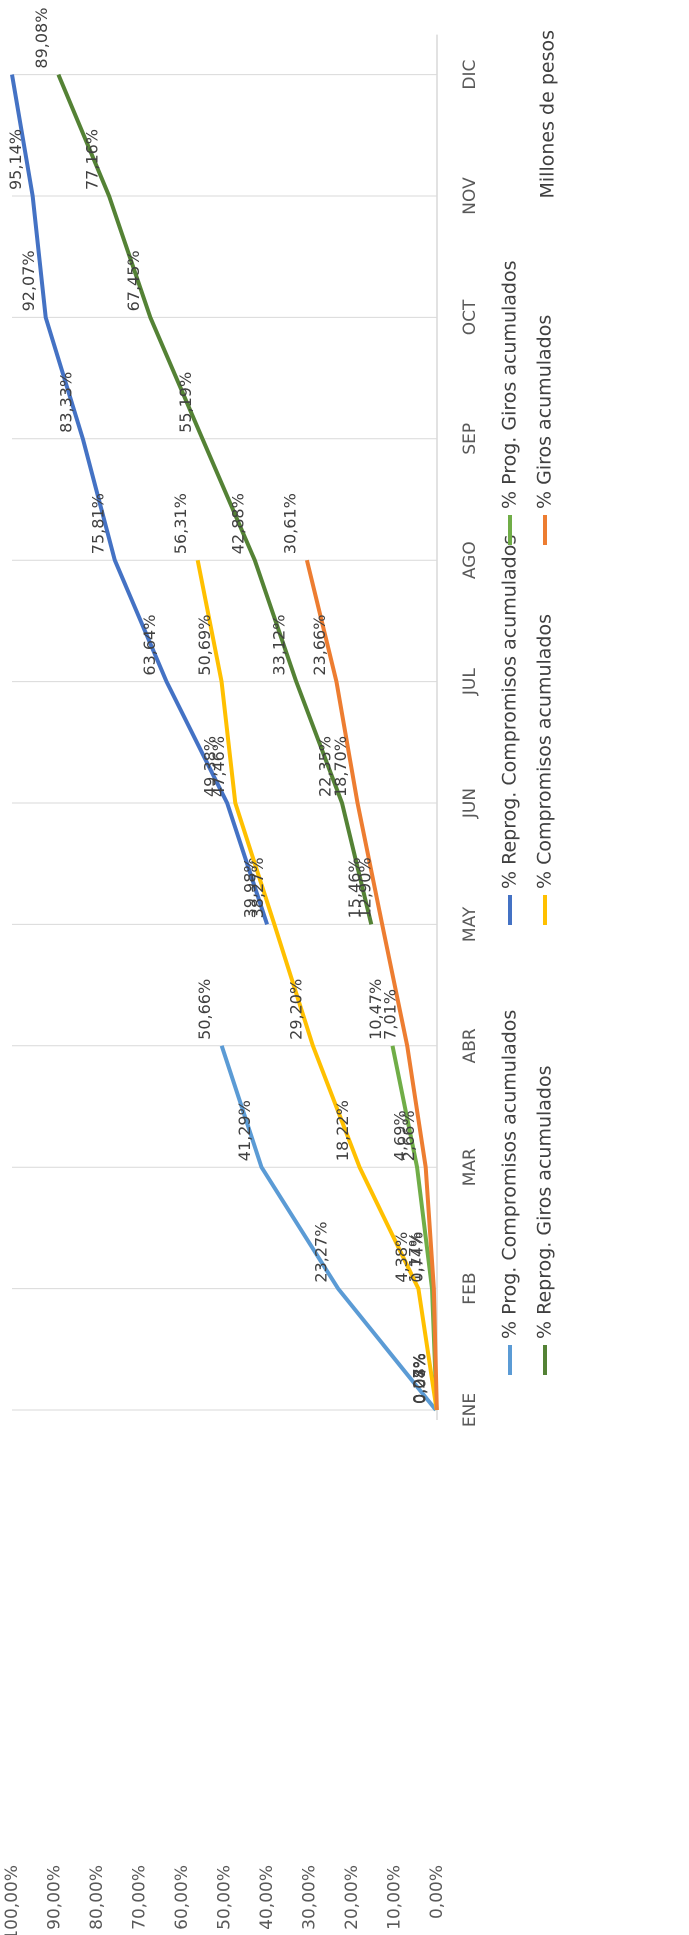 The height and width of the screenshot is (1935, 689). Describe the element at coordinates (510, 1174) in the screenshot. I see `legend-label: % Prog. Compromisos acumulados` at that location.